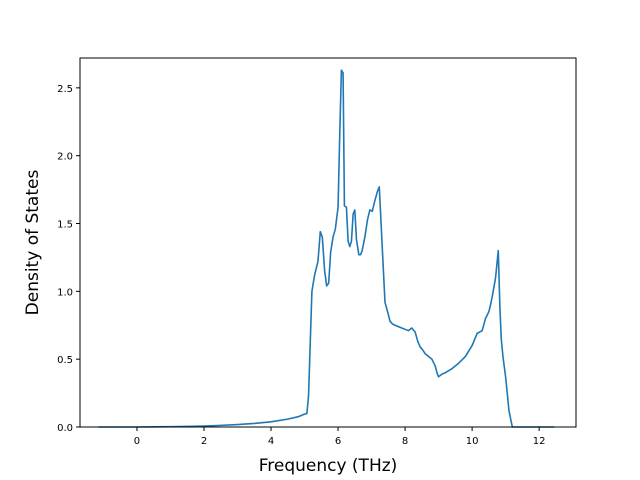 Image resolution: width=640 pixels, height=480 pixels. I want to click on y-tick-label: 0.5, so click(65, 360).